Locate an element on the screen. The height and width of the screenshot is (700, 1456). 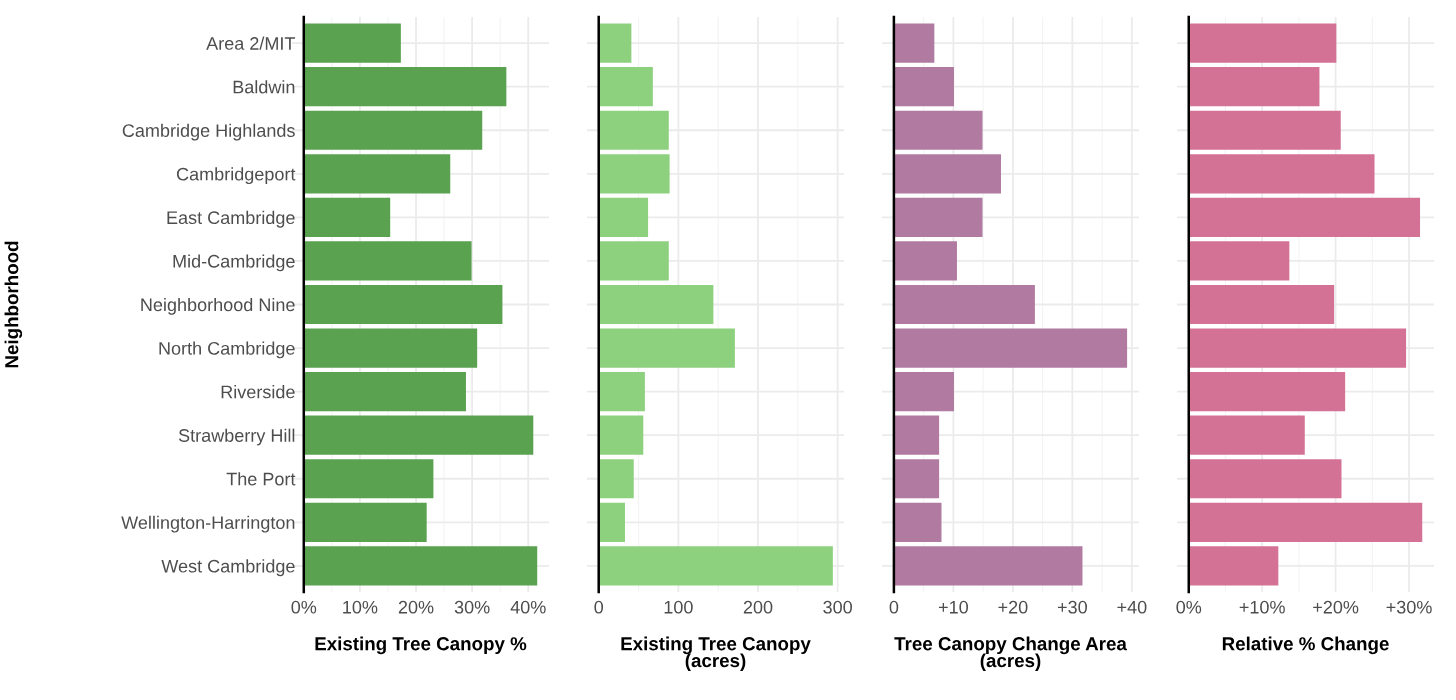
y-tick-label: Strawberry Hill is located at coordinates (236, 437).